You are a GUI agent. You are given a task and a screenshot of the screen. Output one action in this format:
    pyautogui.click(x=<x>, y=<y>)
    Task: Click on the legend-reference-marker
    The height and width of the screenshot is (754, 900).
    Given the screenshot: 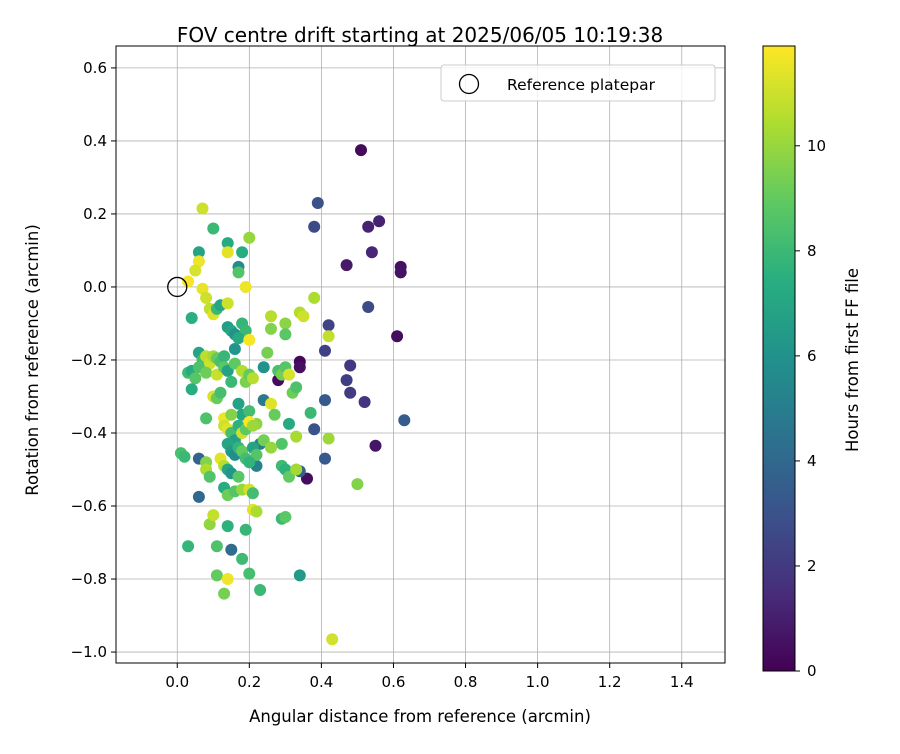 What is the action you would take?
    pyautogui.click(x=469, y=84)
    